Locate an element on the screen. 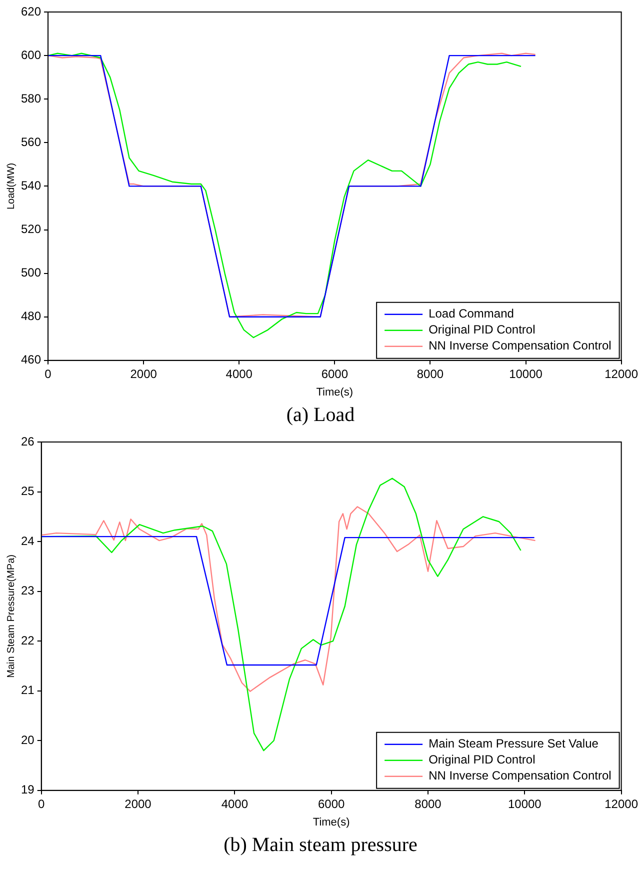 Image resolution: width=641 pixels, height=874 pixels. y-tick-label: 24 is located at coordinates (27, 541).